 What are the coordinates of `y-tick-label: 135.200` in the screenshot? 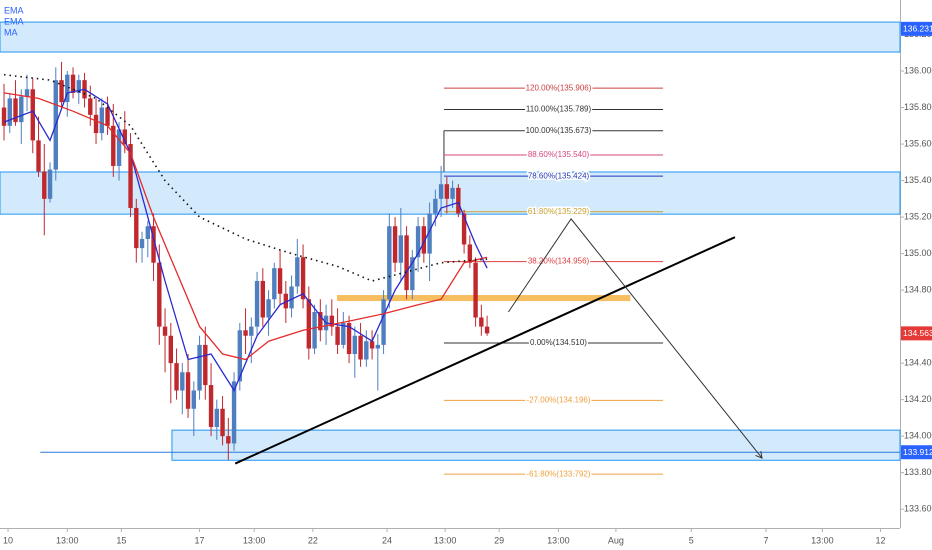 It's located at (918, 216).